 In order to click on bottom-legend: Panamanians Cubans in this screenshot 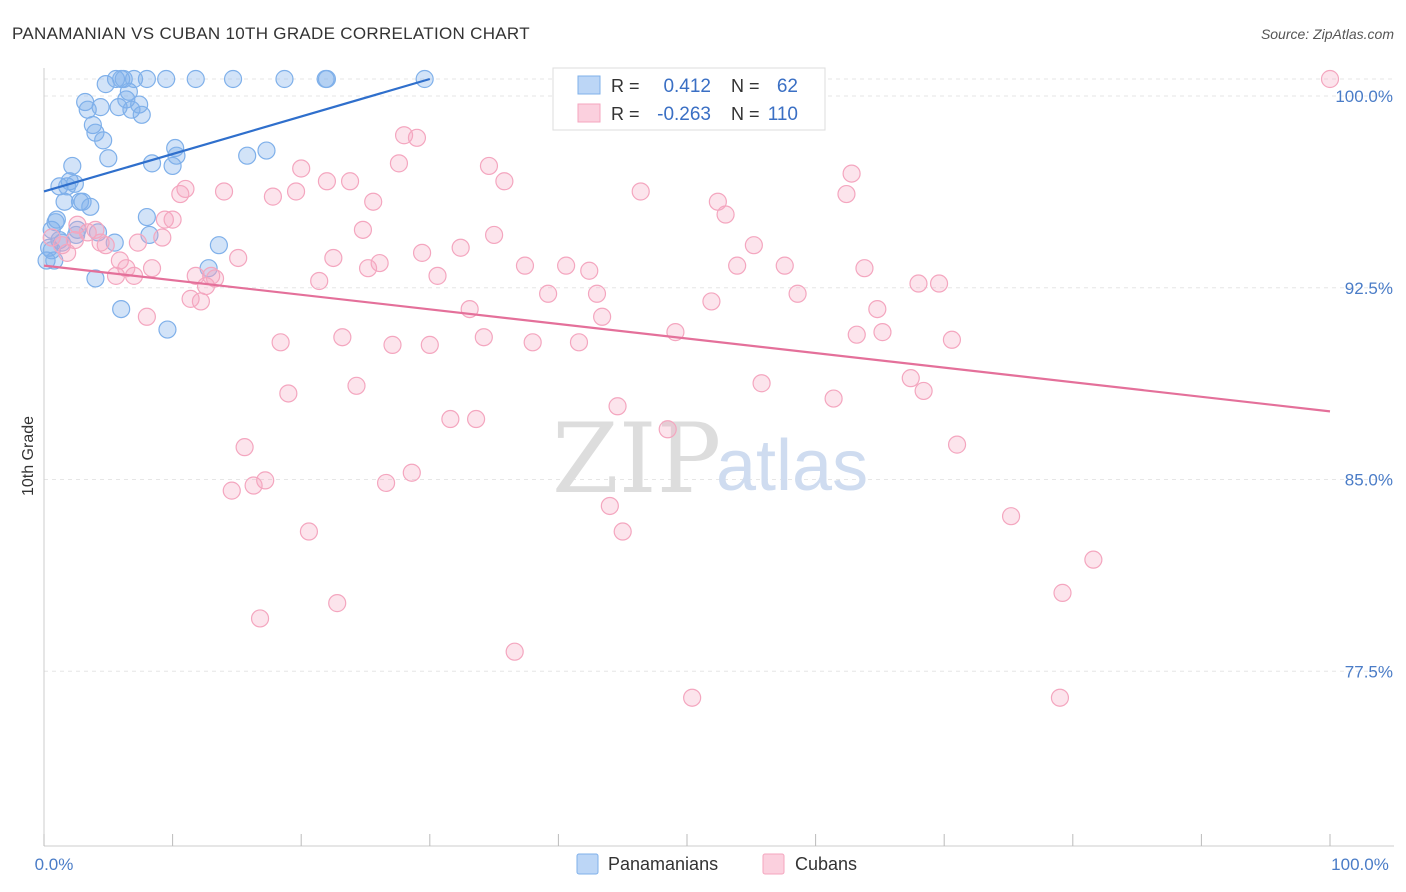, I will do `click(716, 864)`.